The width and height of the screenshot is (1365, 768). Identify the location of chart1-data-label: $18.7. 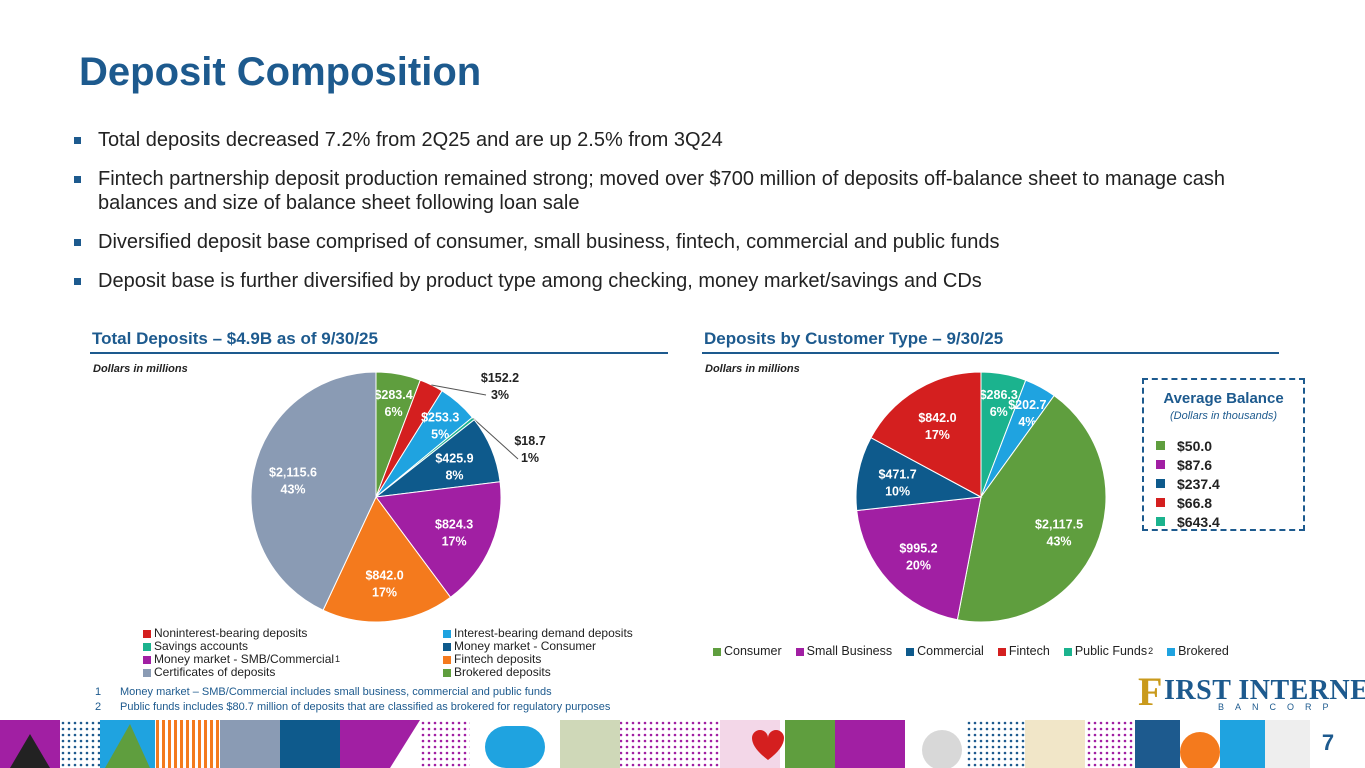
(529, 441).